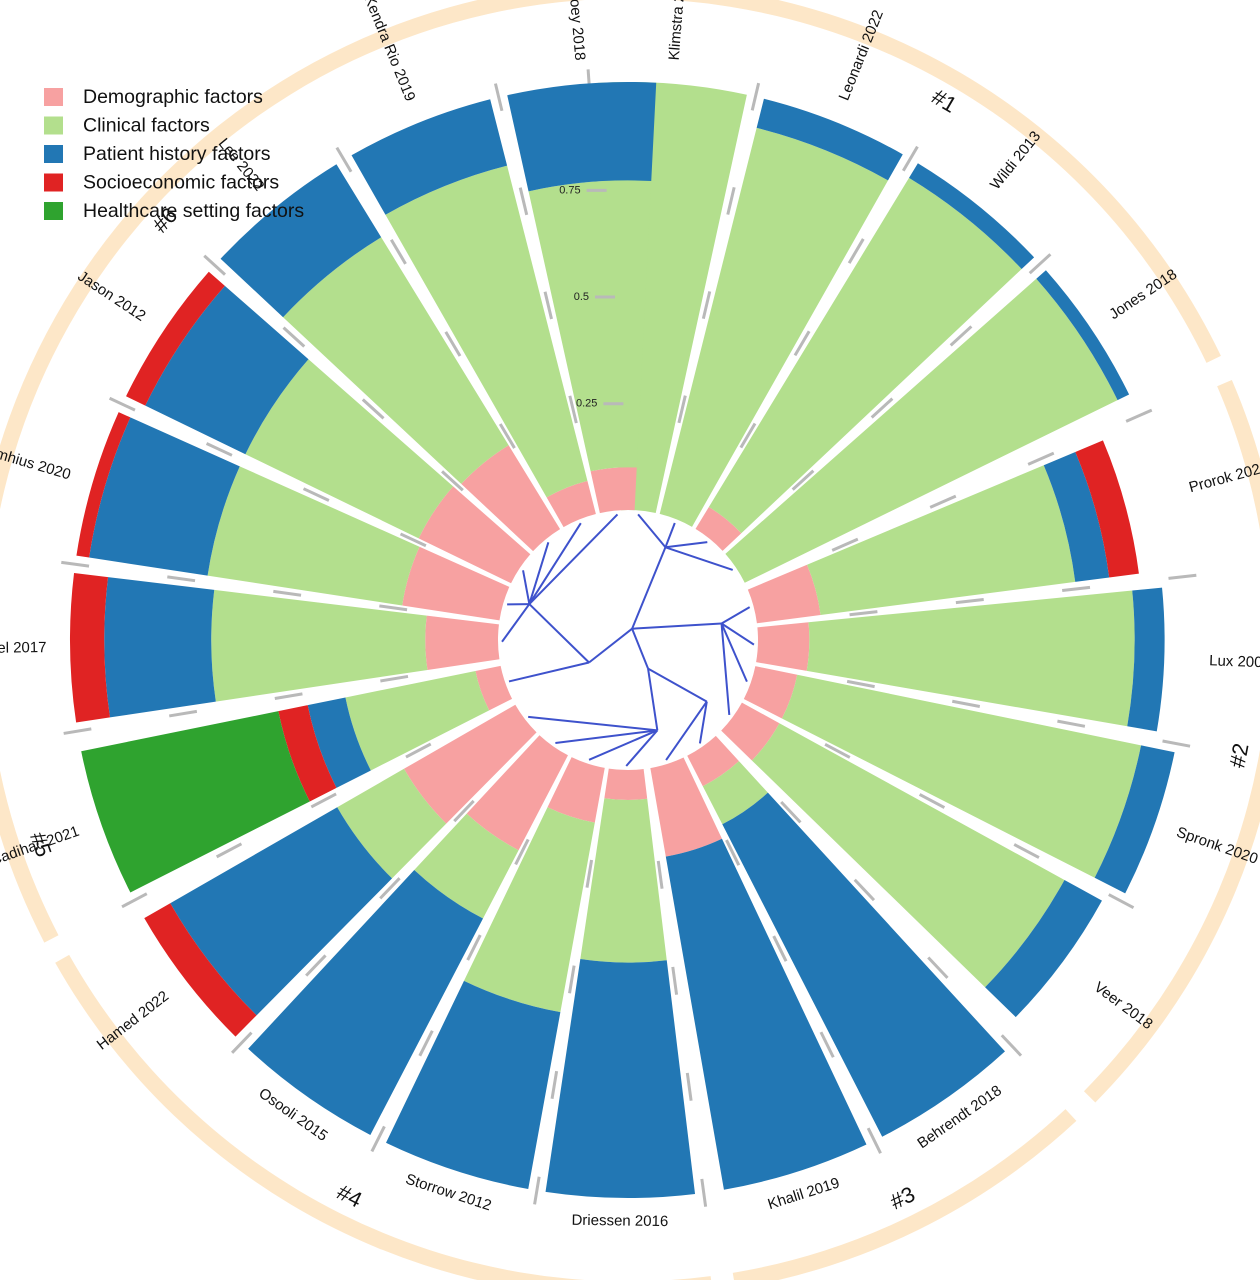 This screenshot has width=1260, height=1285. Describe the element at coordinates (146, 126) in the screenshot. I see `legend-label-clinical-factors: Clinical factors` at that location.